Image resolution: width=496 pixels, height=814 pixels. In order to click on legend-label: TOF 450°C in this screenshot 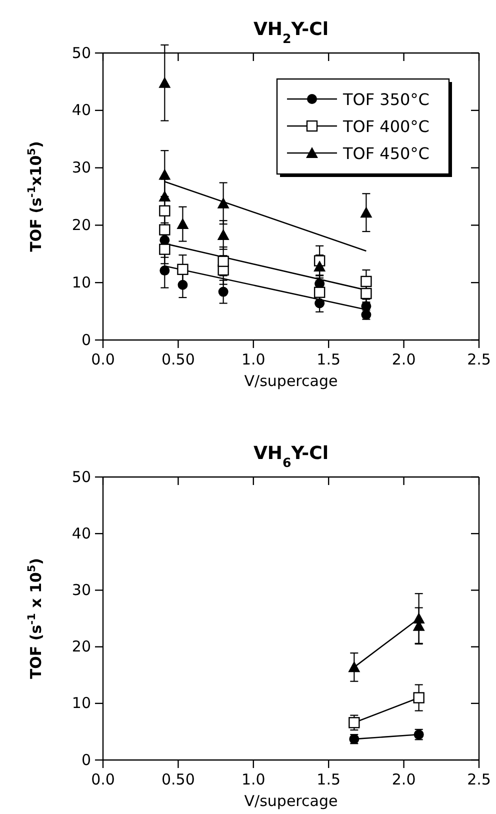, I will do `click(386, 153)`.